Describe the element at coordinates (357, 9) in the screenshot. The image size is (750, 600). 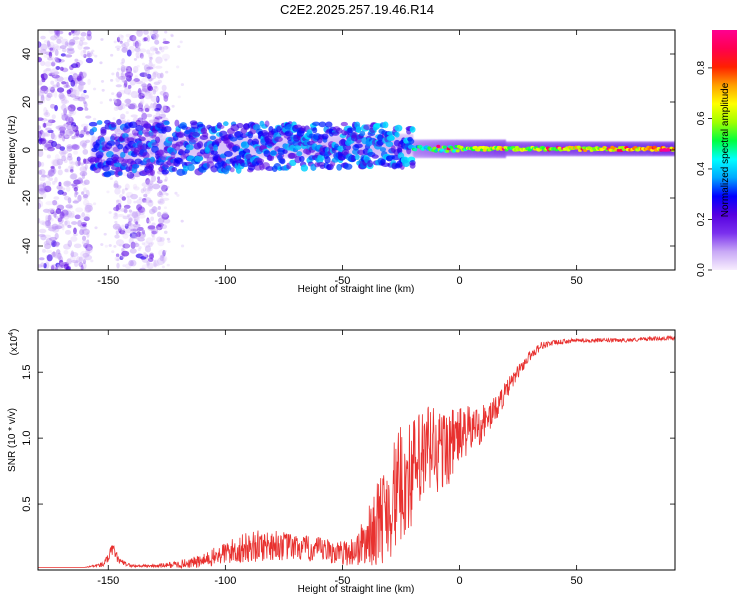
I see `chart-title: C2E2.2025.257.19.46.R14` at that location.